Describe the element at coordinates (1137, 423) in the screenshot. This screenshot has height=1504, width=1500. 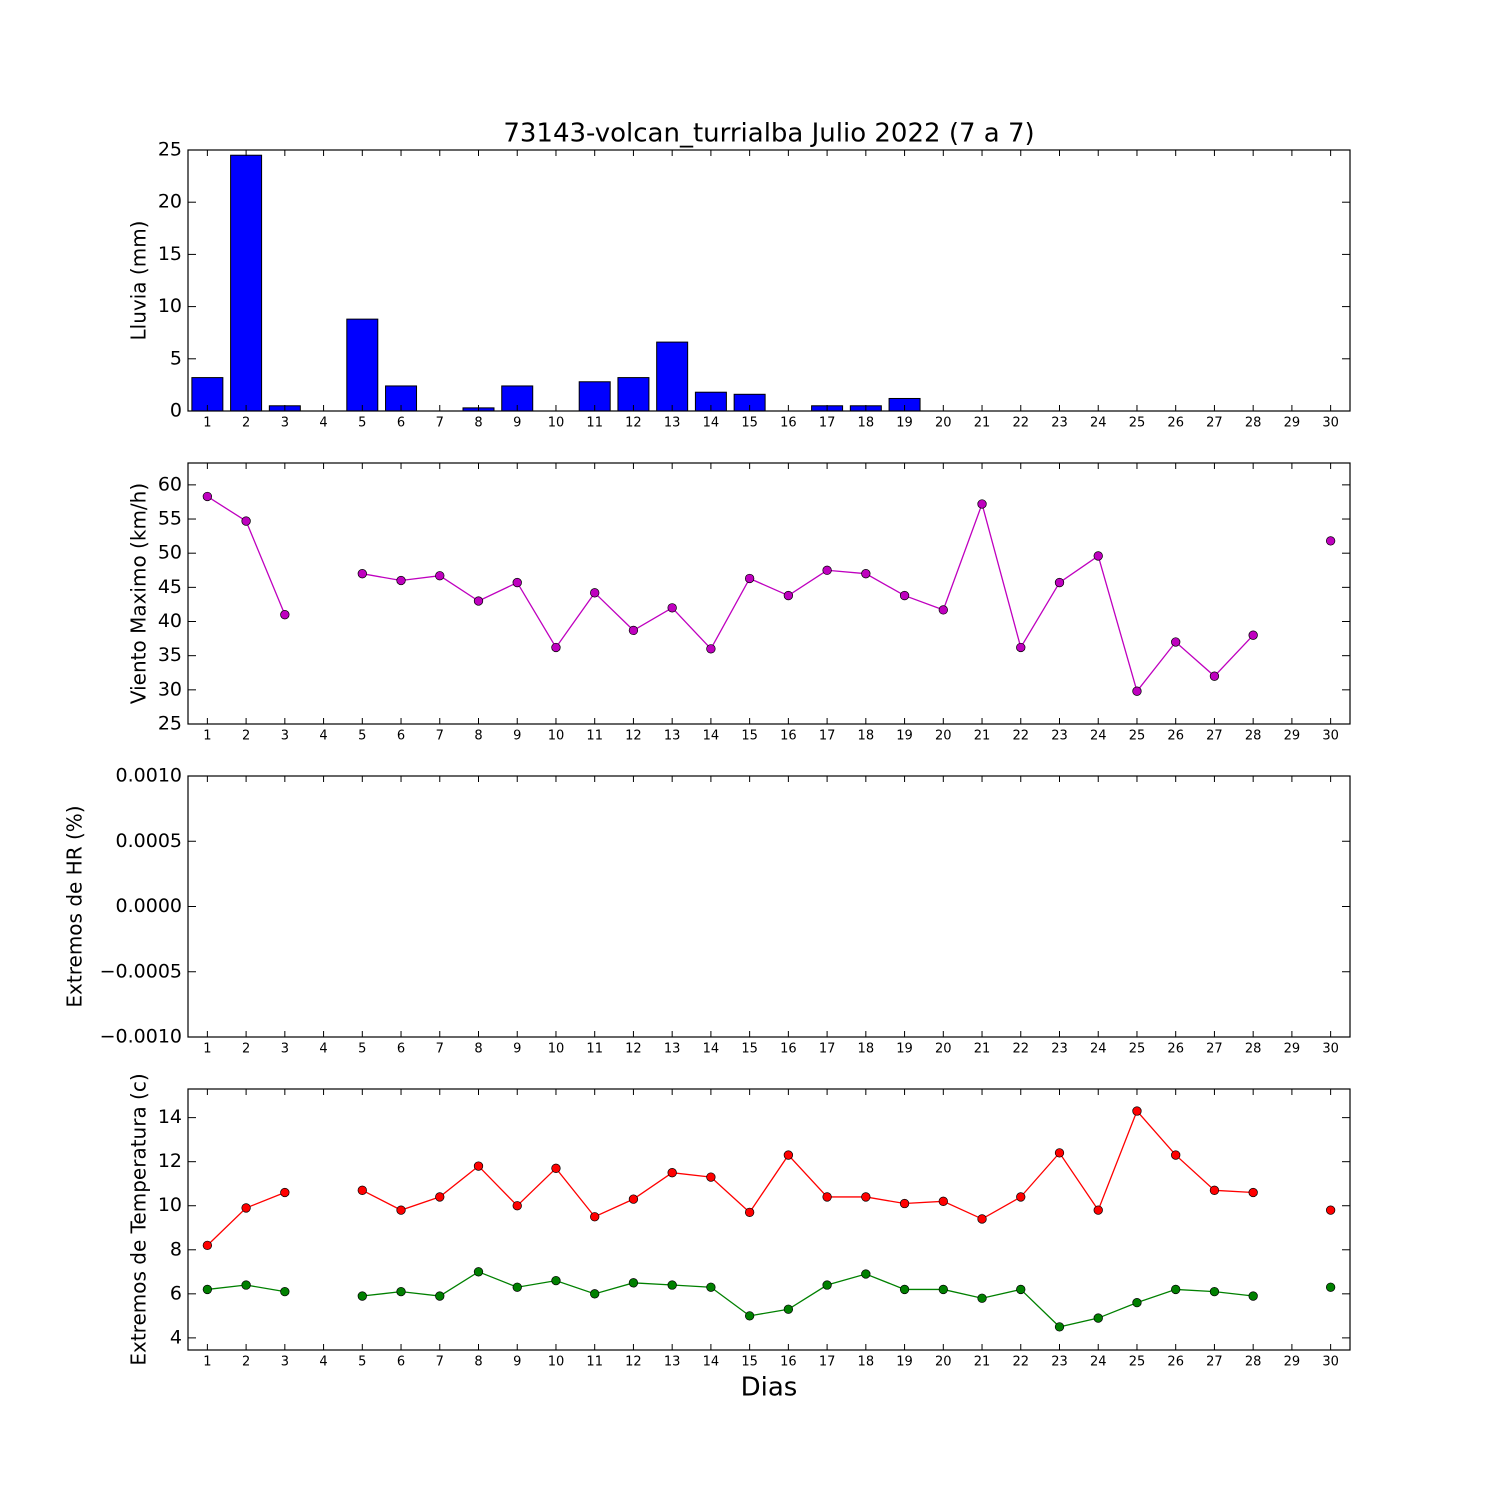
I see `x-tick-label: 25` at that location.